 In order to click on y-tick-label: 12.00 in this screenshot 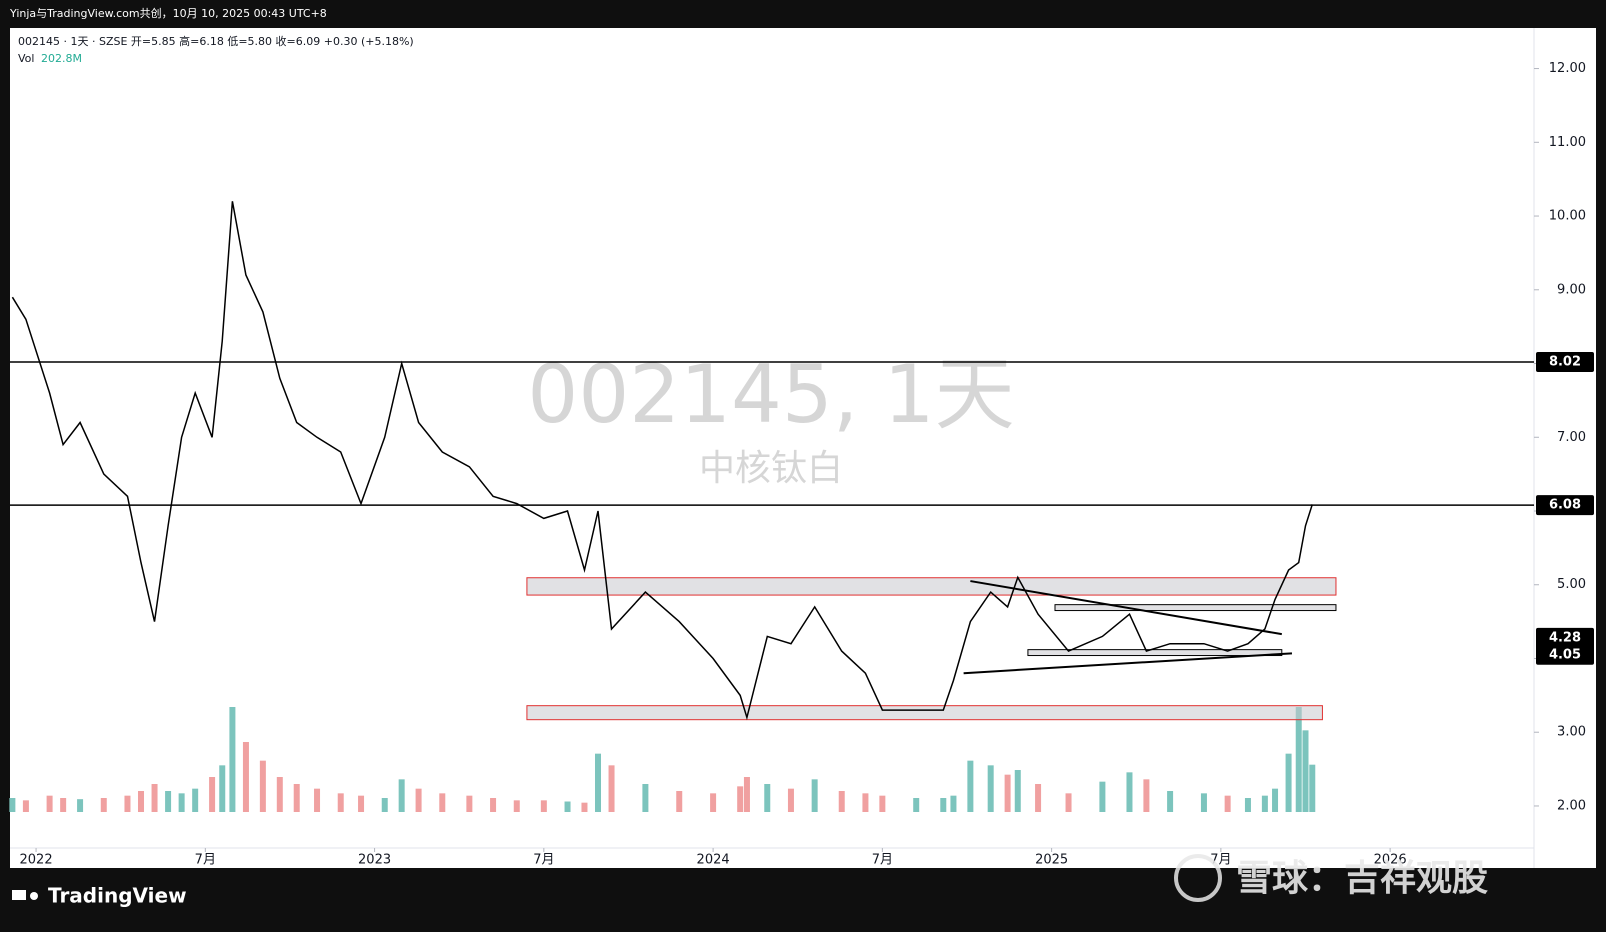, I will do `click(1567, 68)`.